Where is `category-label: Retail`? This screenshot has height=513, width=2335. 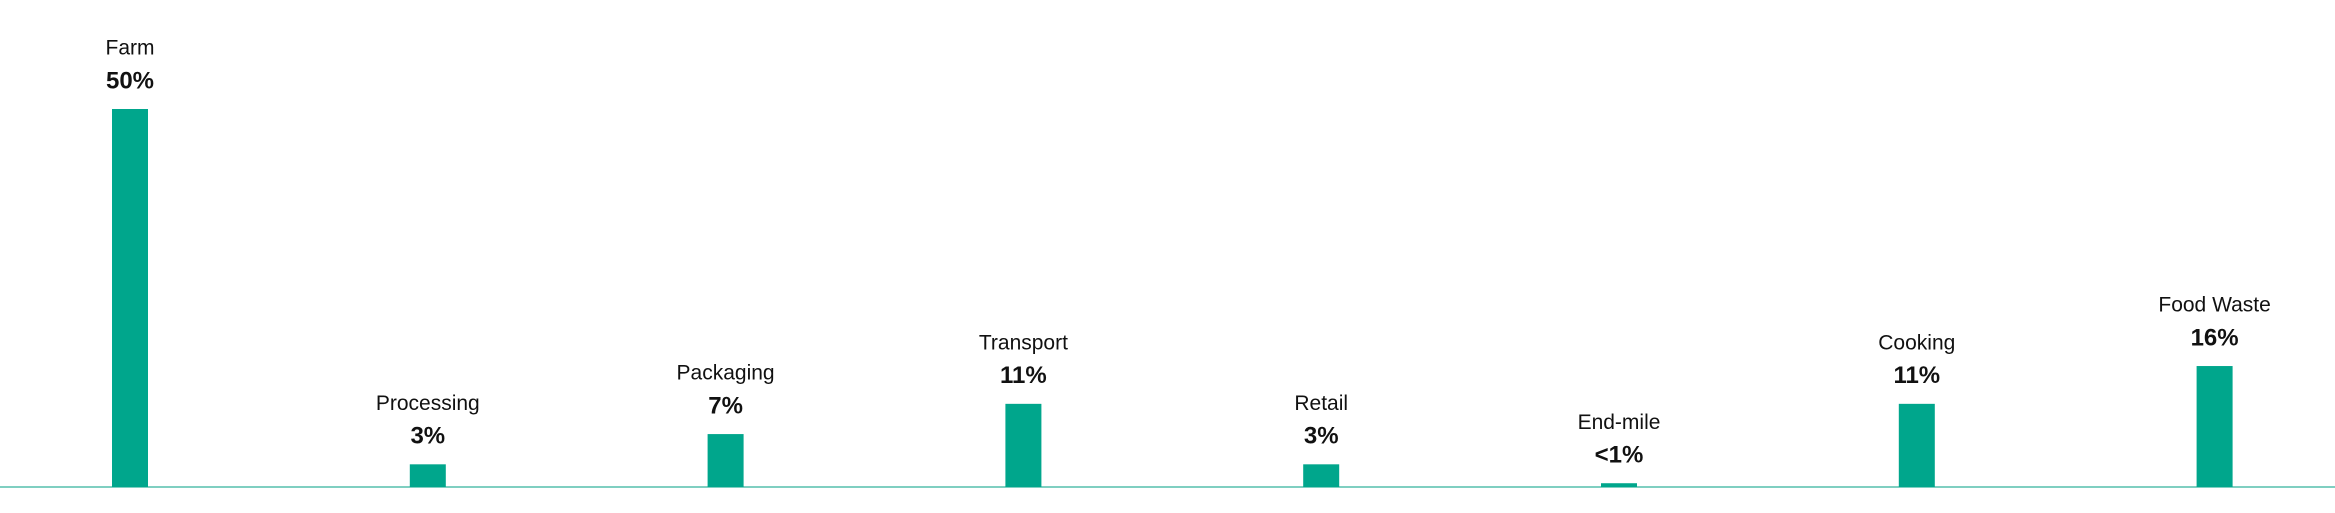 category-label: Retail is located at coordinates (1321, 403).